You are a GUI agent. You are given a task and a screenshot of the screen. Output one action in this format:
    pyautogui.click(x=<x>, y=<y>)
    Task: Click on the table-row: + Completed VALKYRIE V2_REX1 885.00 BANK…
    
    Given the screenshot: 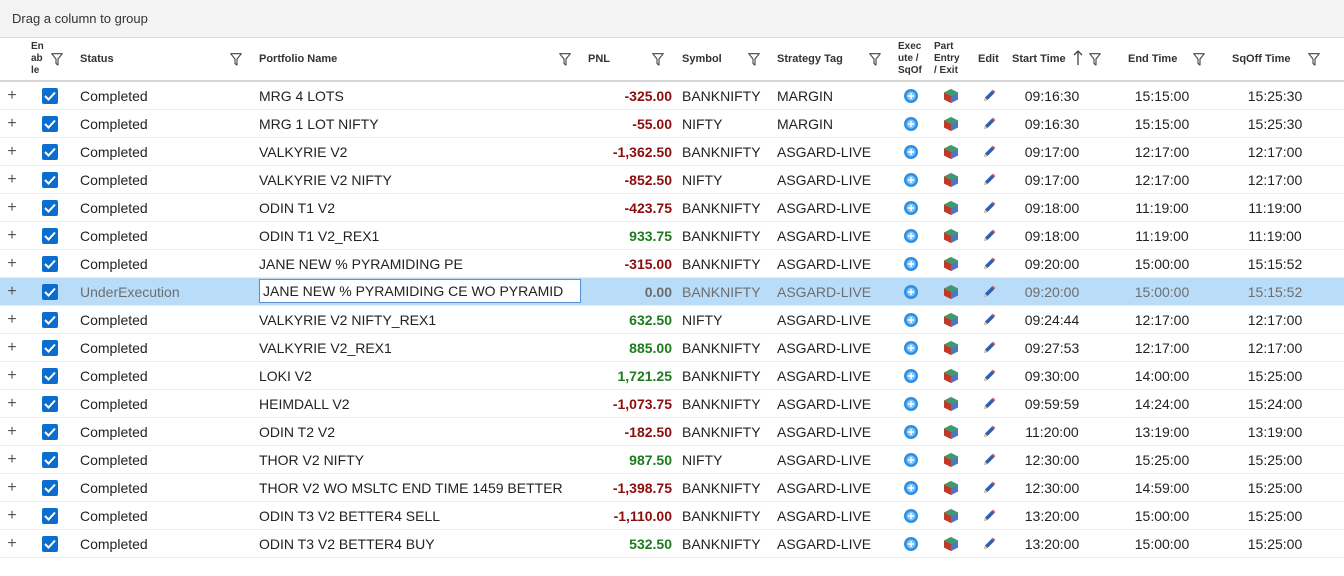 What is the action you would take?
    pyautogui.click(x=672, y=348)
    